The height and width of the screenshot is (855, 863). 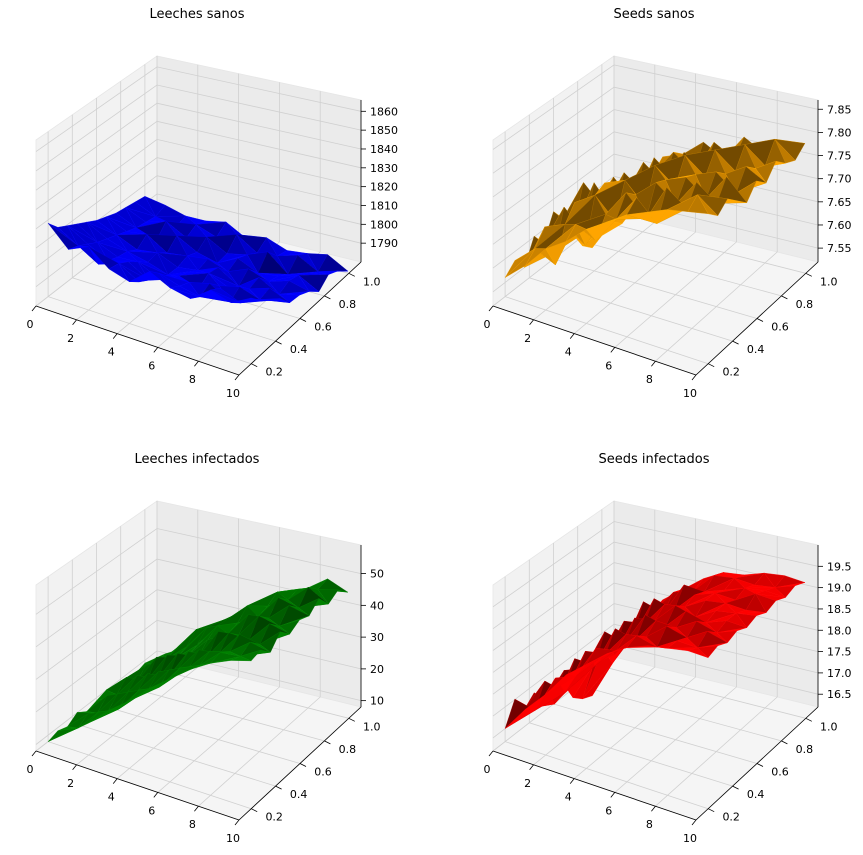 What do you see at coordinates (731, 817) in the screenshot?
I see `y-tick-label: 0.2` at bounding box center [731, 817].